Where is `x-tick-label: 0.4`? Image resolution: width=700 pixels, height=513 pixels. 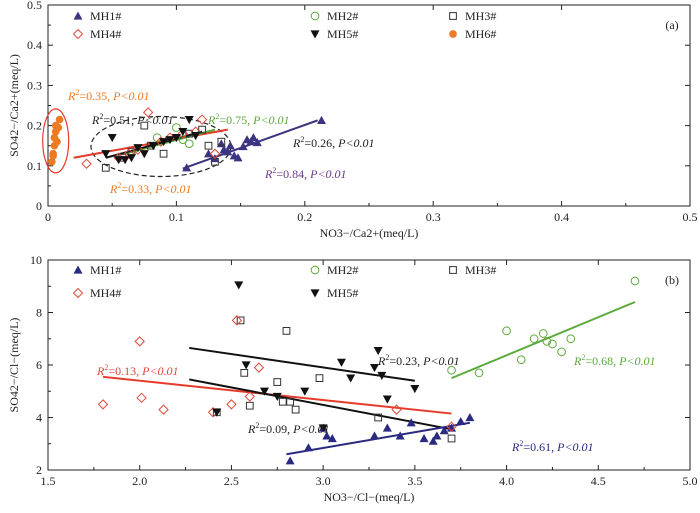
x-tick-label: 0.4 is located at coordinates (561, 217).